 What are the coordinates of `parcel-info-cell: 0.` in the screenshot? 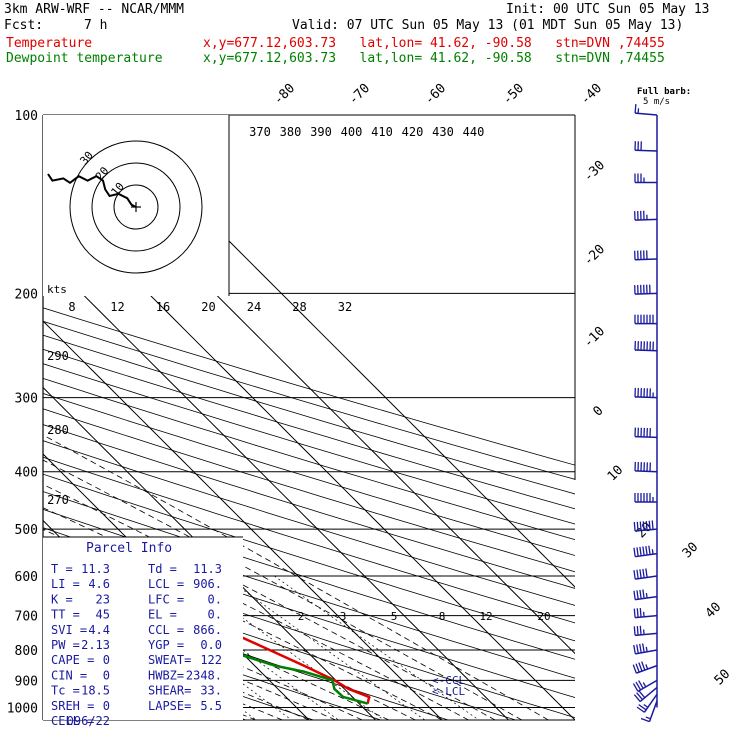 It's located at (215, 615).